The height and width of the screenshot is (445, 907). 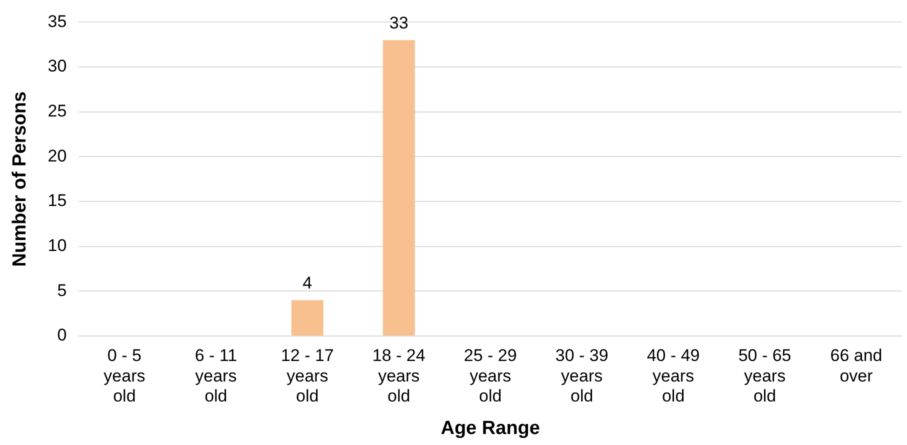 What do you see at coordinates (765, 376) in the screenshot?
I see `x-tick-label: 50 - 65 years old` at bounding box center [765, 376].